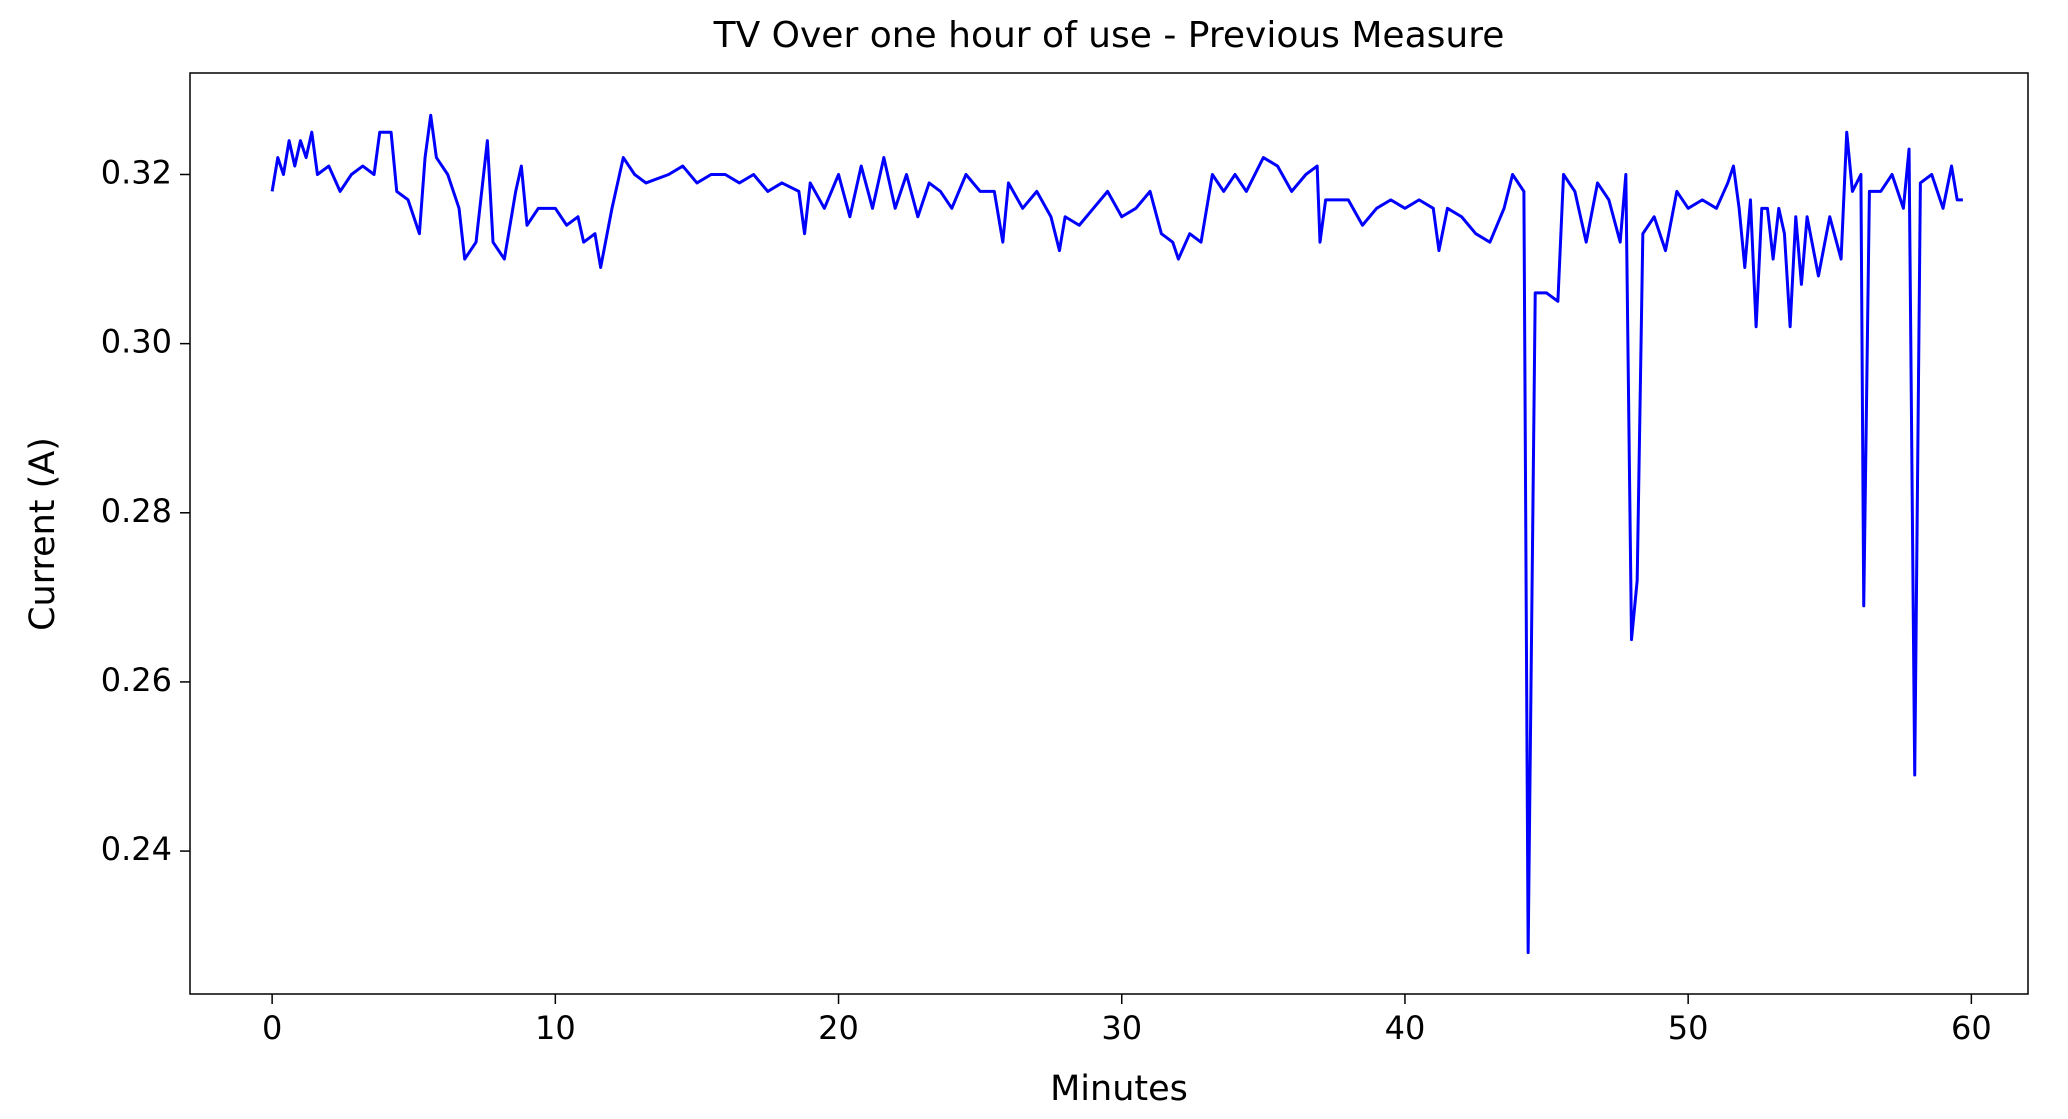 This screenshot has height=1119, width=2068. Describe the element at coordinates (1119, 1089) in the screenshot. I see `x-axis-label: Minutes` at that location.